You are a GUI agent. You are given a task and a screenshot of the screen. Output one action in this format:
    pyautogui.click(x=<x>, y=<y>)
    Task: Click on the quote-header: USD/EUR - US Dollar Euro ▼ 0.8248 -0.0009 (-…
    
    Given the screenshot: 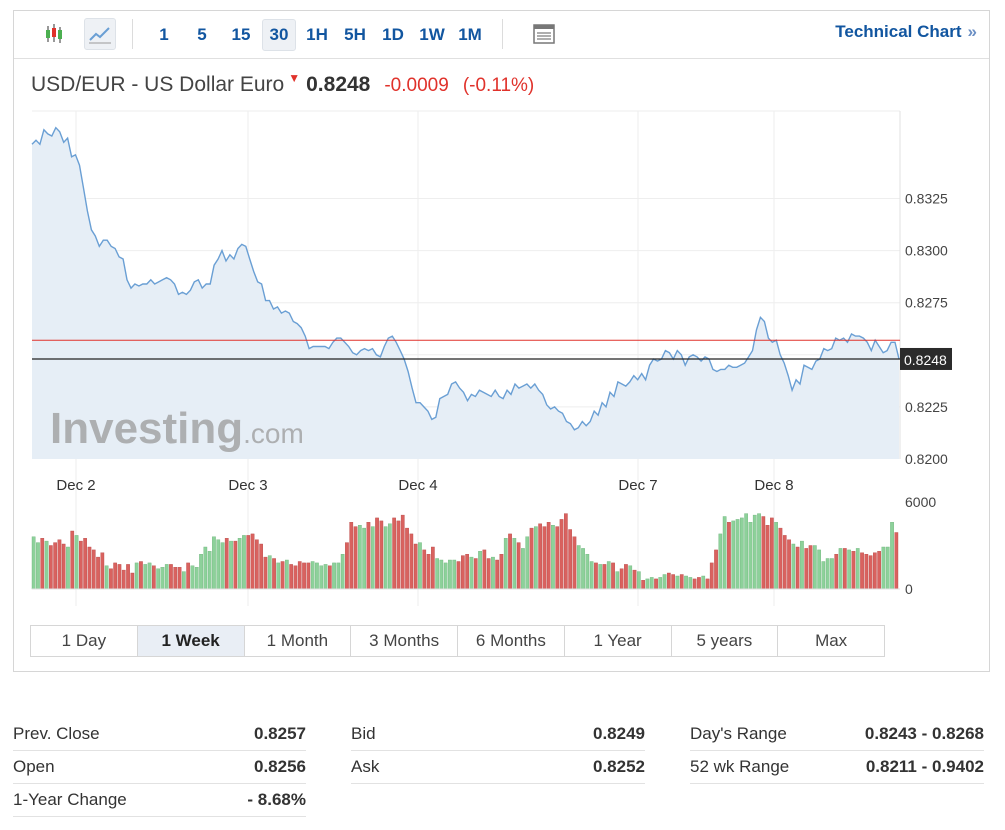 What is the action you would take?
    pyautogui.click(x=283, y=84)
    